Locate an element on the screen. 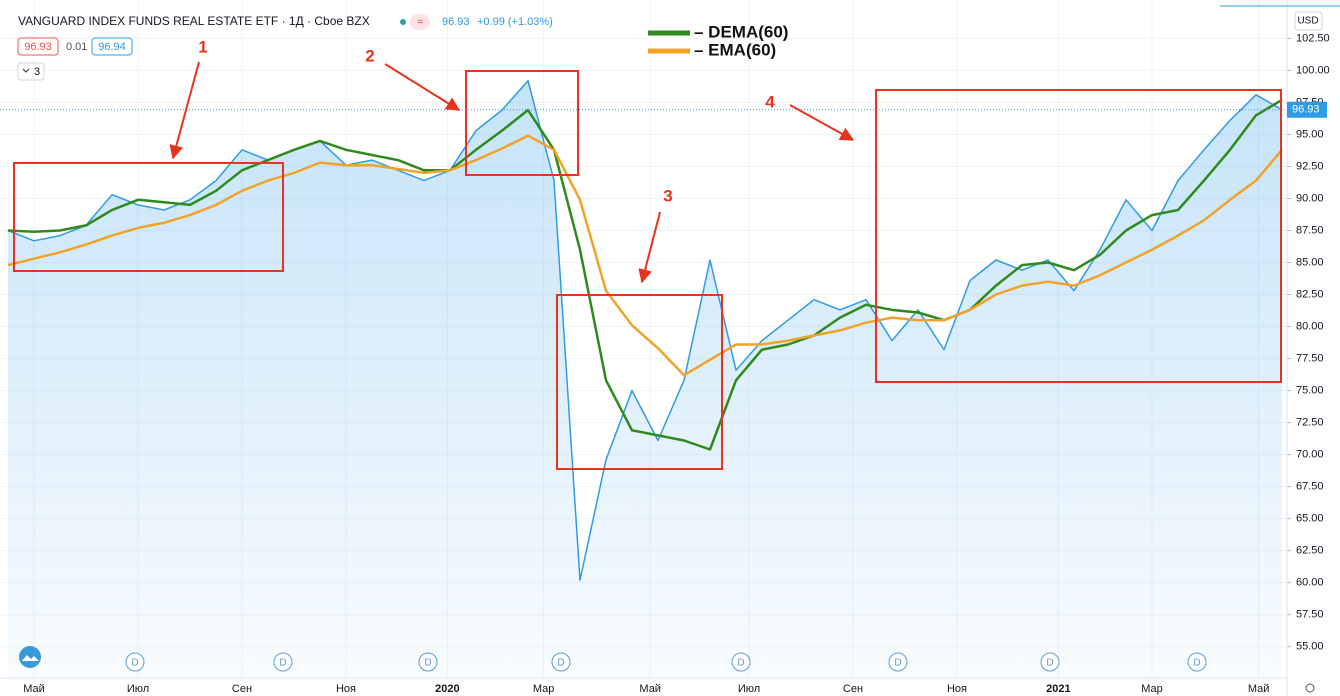 The height and width of the screenshot is (696, 1340). x-tick-label: 2020 is located at coordinates (447, 689).